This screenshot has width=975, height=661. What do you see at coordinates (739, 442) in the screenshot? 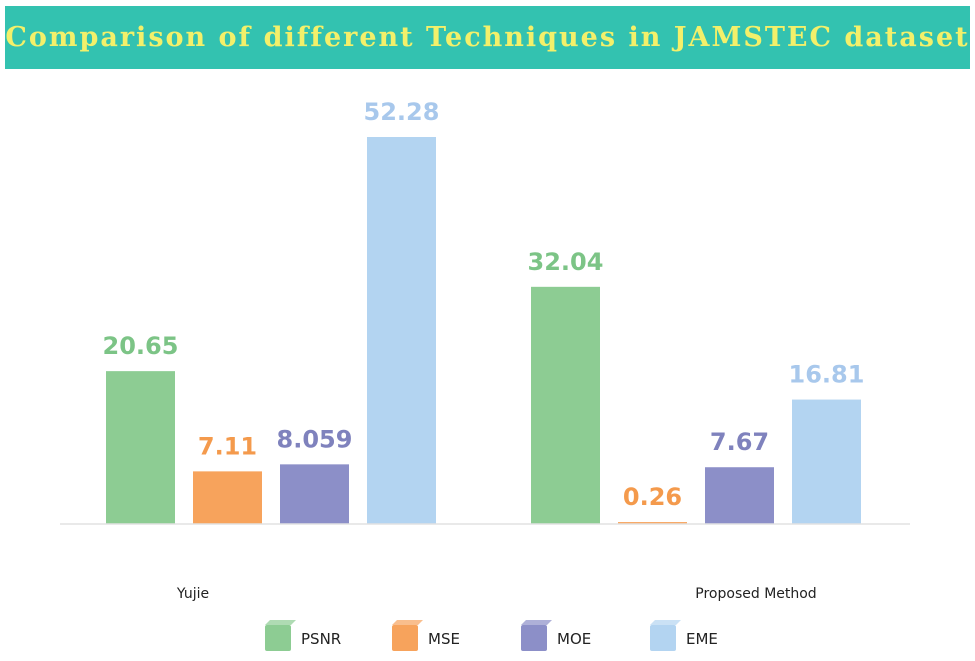
I see `value-label-moe-proposed-method: 7.67` at bounding box center [739, 442].